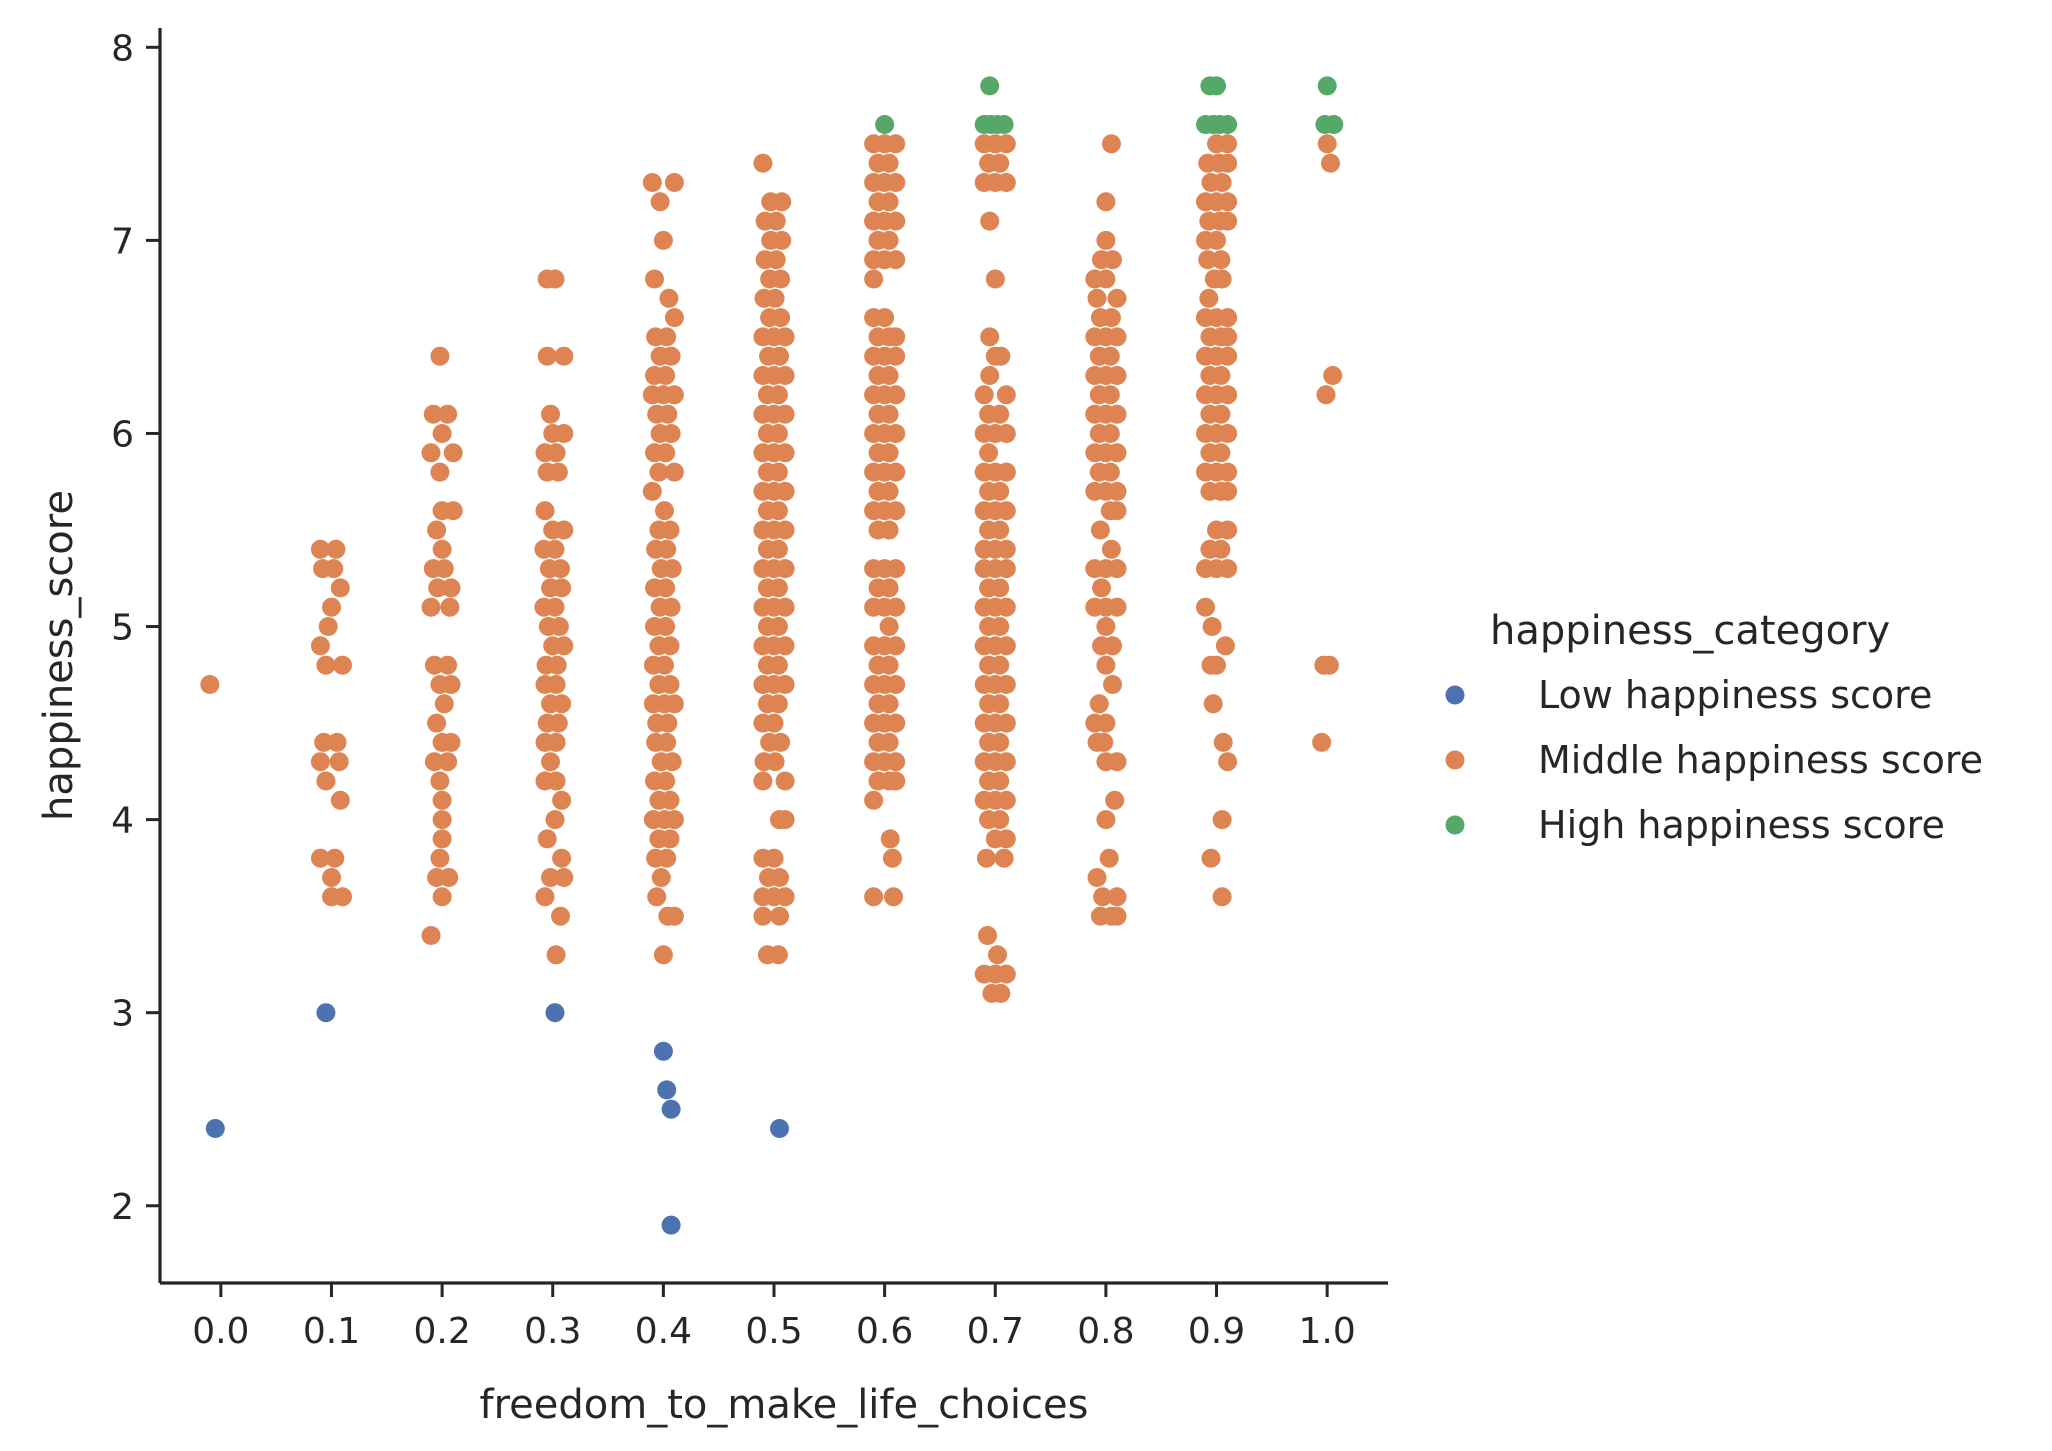  Describe the element at coordinates (1216, 1331) in the screenshot. I see `x-tick-label: 0.9` at that location.